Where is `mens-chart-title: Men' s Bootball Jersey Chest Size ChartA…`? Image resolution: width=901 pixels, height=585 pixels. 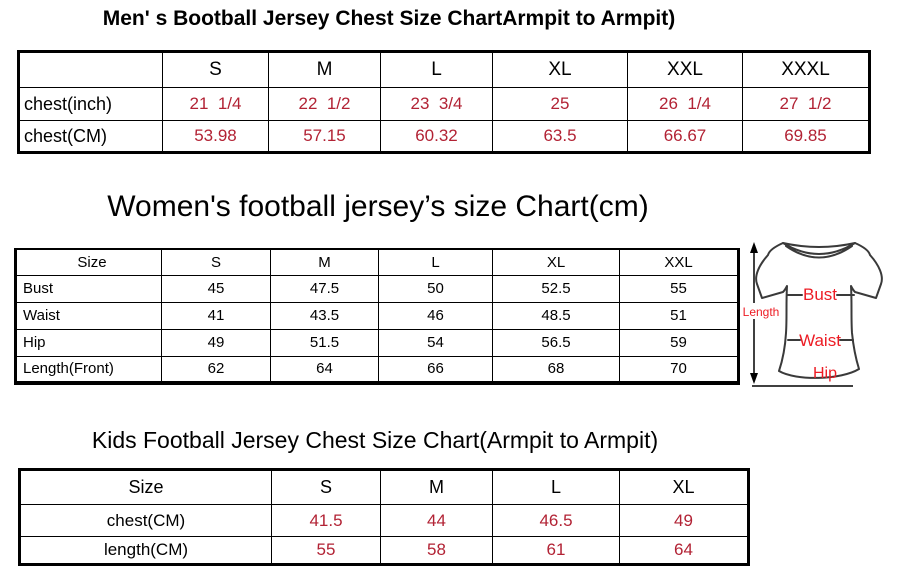 mens-chart-title: Men' s Bootball Jersey Chest Size ChartA… is located at coordinates (389, 18).